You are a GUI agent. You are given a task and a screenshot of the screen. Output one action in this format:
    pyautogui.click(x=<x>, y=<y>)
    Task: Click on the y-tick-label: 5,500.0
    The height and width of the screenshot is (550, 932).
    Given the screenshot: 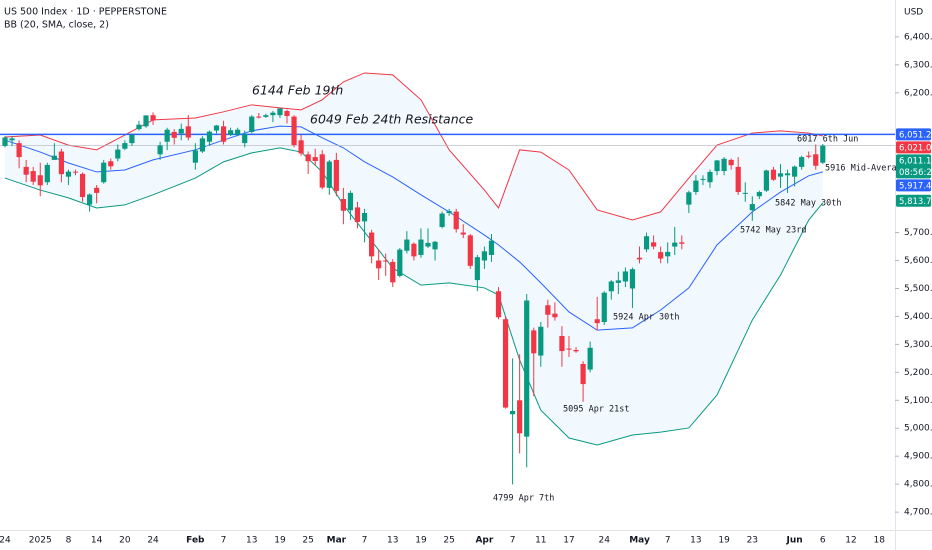 What is the action you would take?
    pyautogui.click(x=918, y=289)
    